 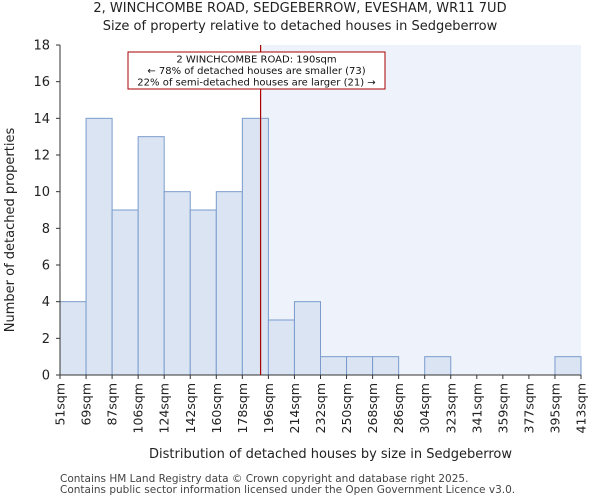 I want to click on x-tick-label: 178sqm, so click(x=242, y=408).